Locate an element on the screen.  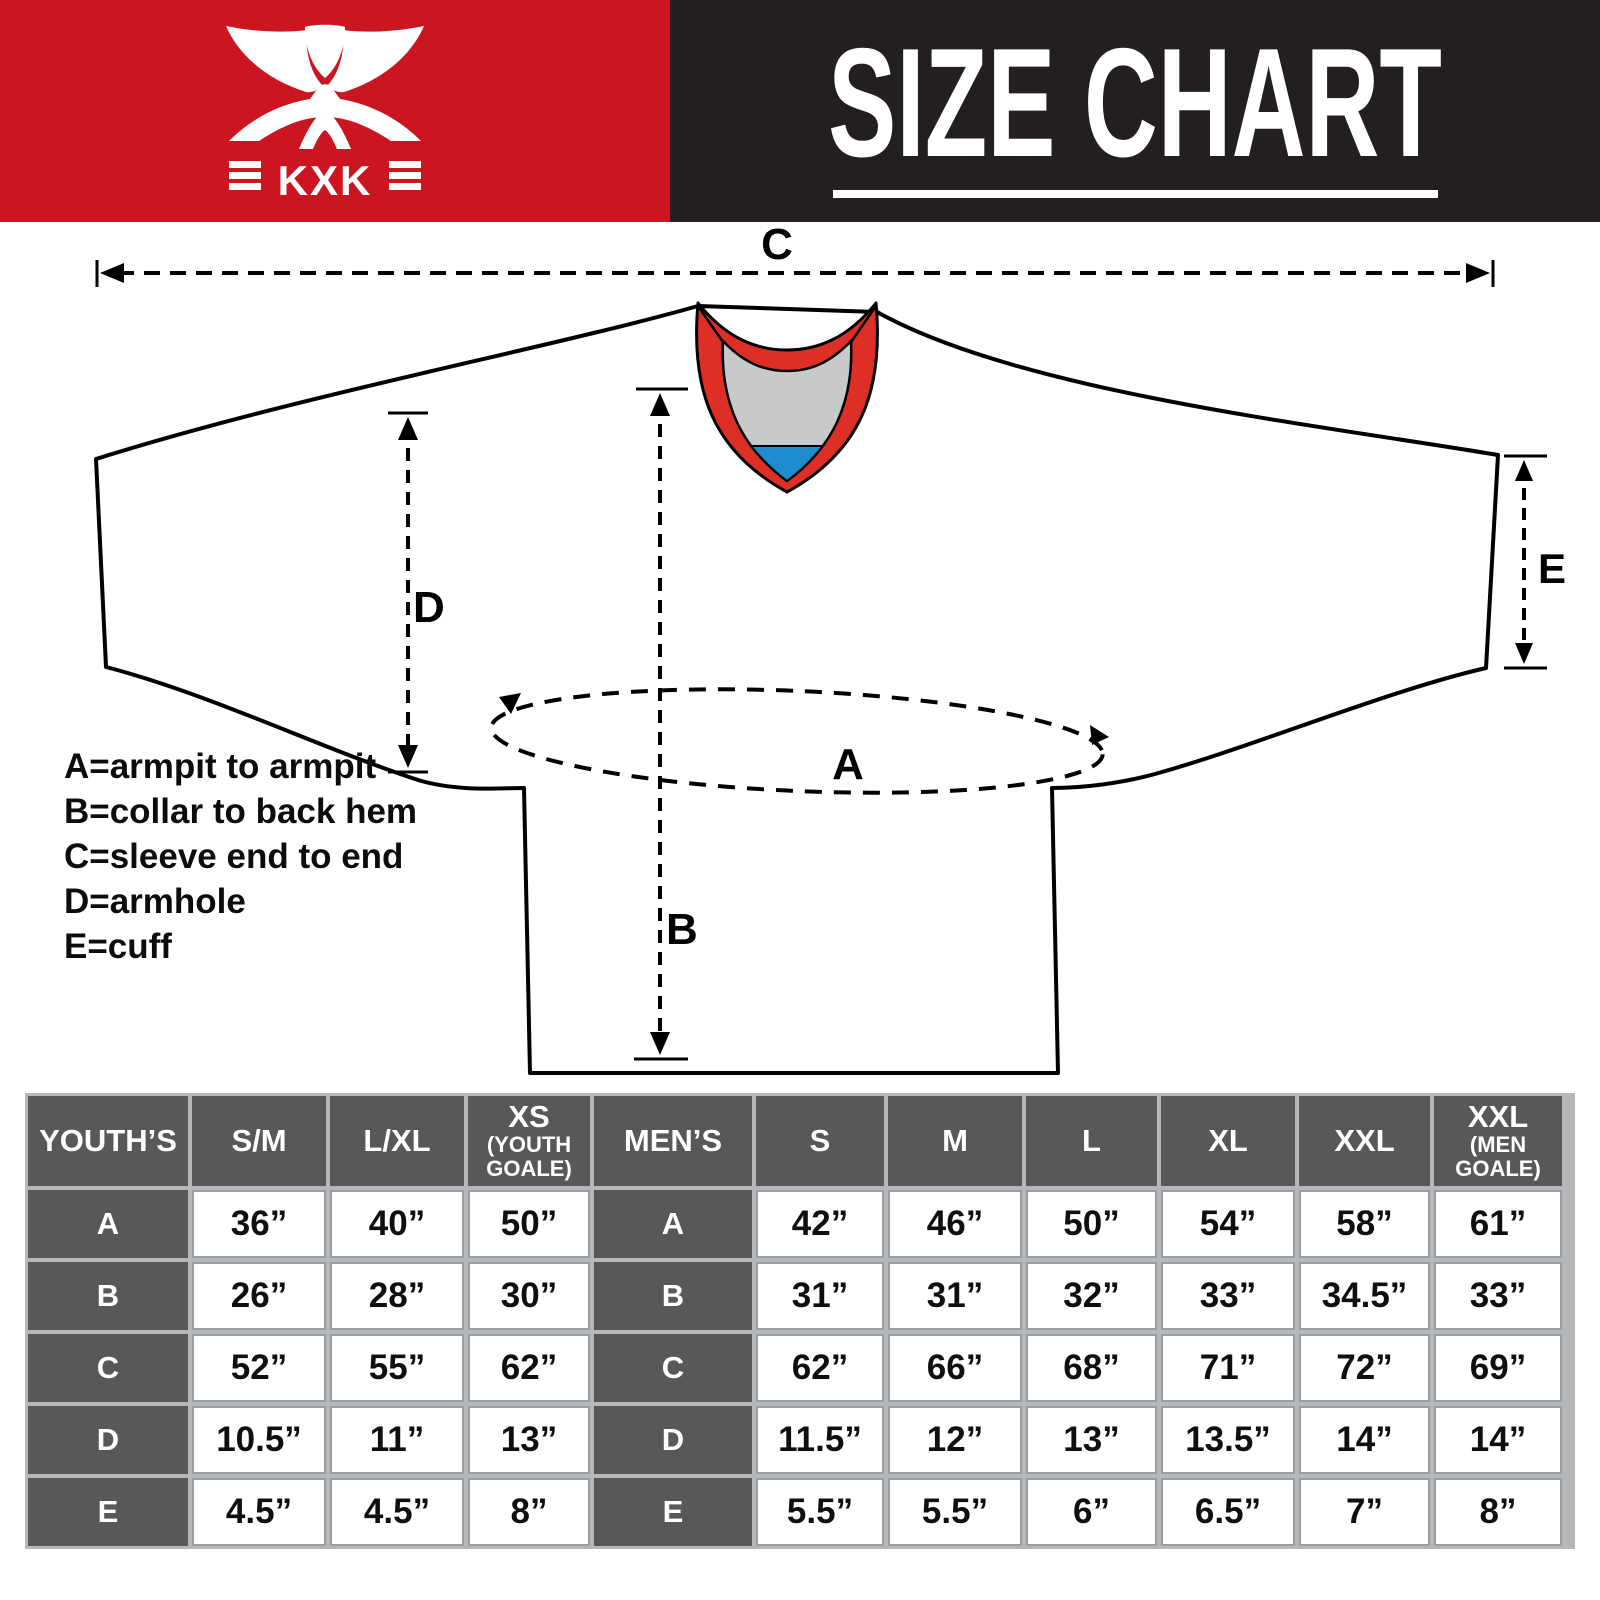
header-band: KXK SIZE CHART is located at coordinates (800, 111).